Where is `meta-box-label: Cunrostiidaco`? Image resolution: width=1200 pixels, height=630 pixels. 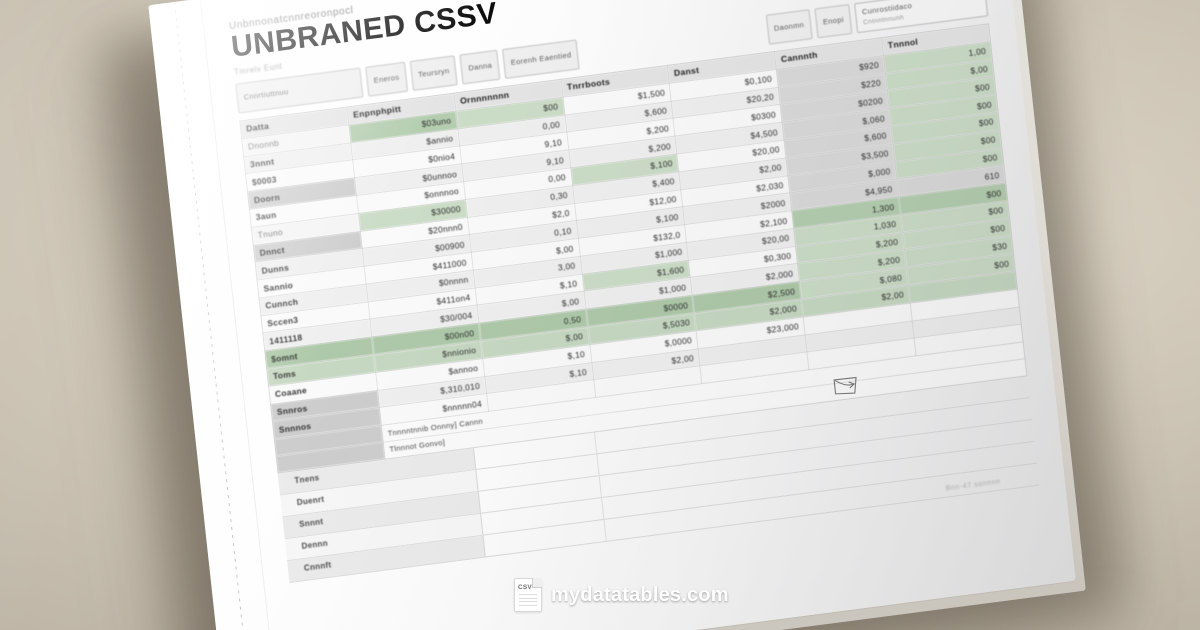 meta-box-label: Cunrostiidaco is located at coordinates (887, 8).